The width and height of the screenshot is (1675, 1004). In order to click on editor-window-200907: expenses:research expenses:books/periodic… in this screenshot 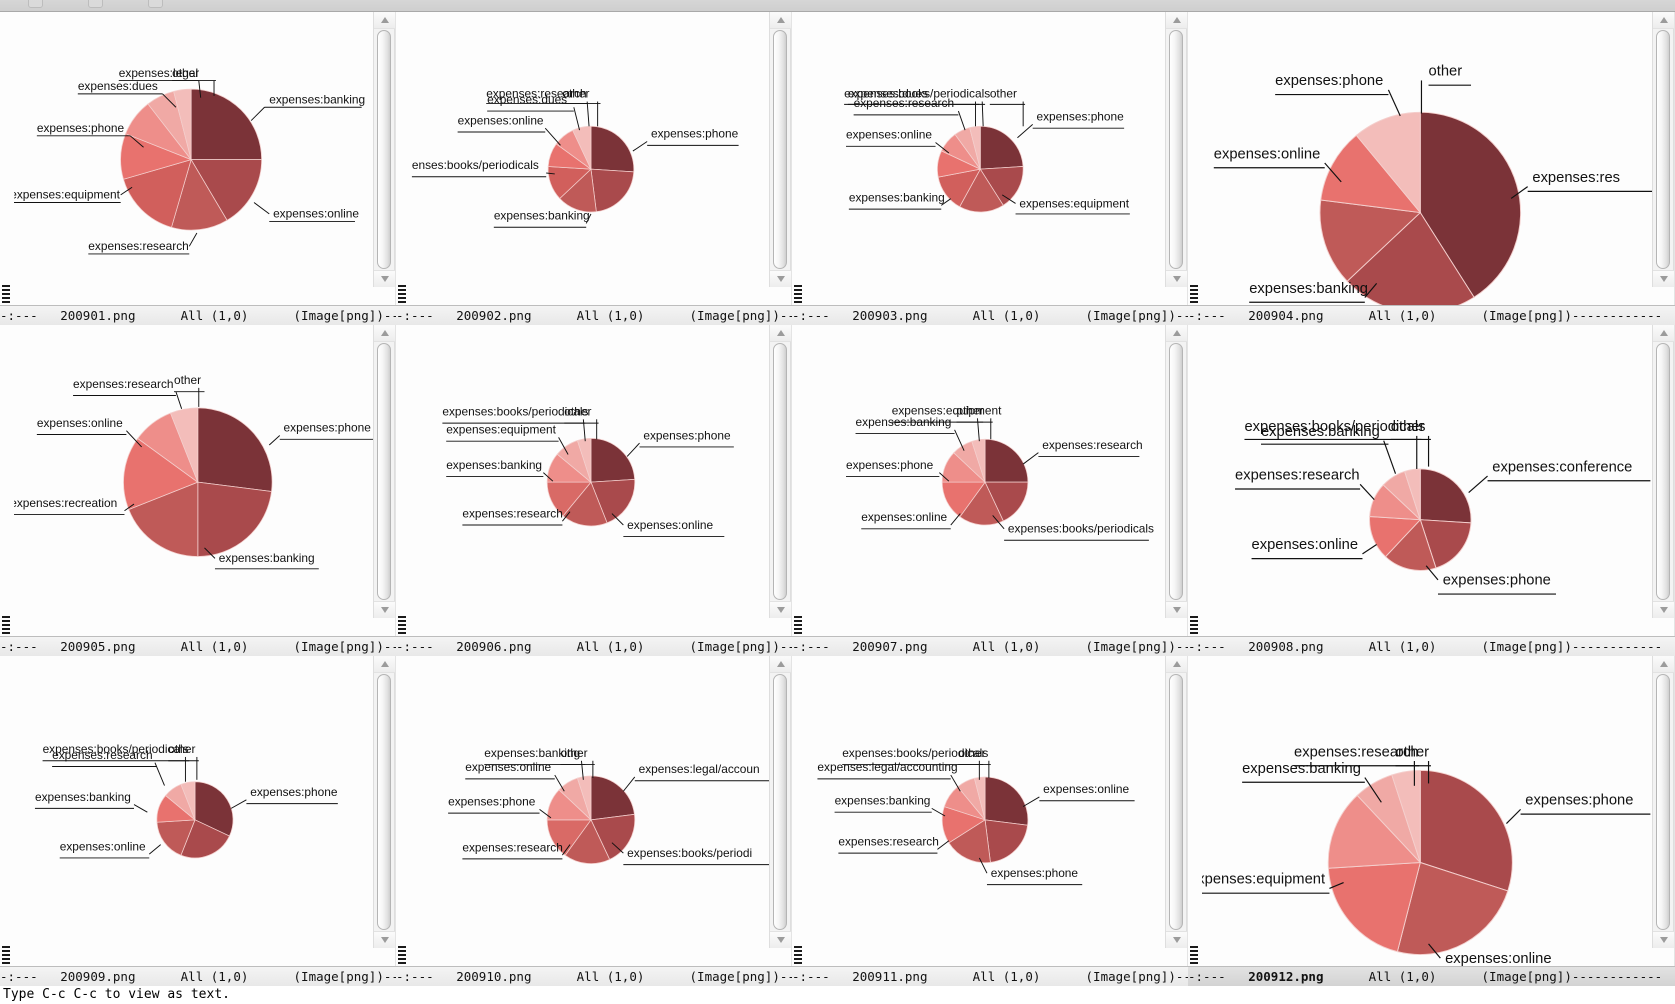, I will do `click(990, 490)`.